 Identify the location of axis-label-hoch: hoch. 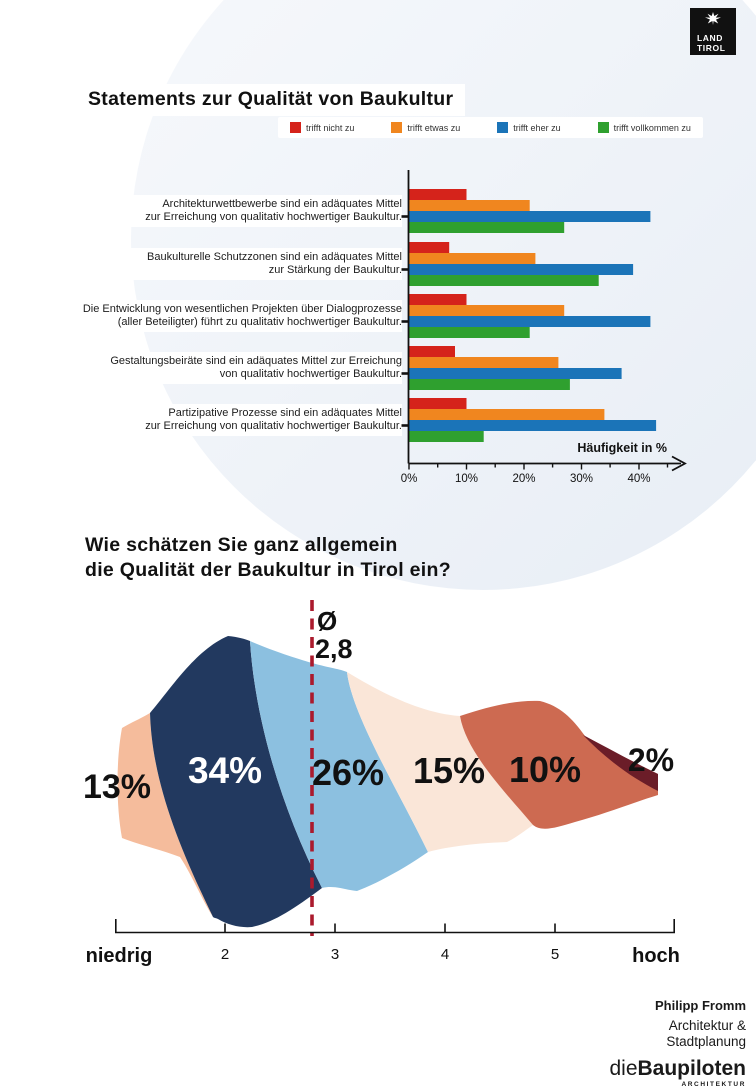
(656, 956).